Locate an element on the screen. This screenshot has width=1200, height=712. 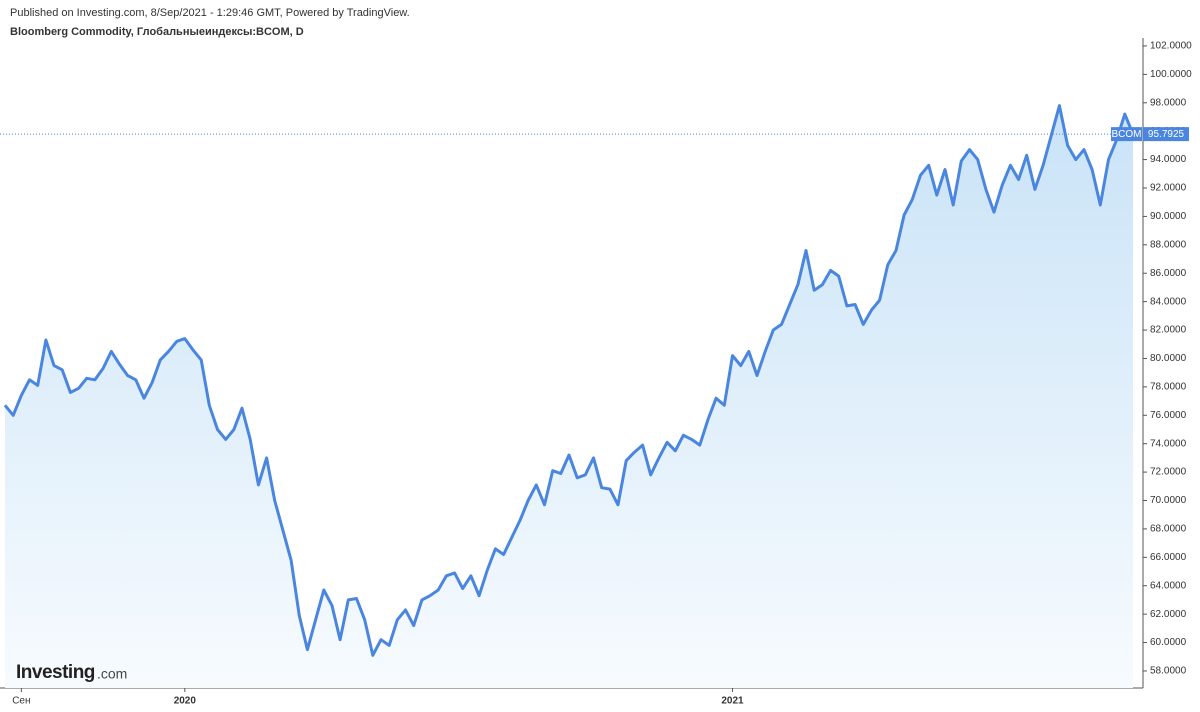
y-tick-label: 86.0000 is located at coordinates (1168, 273).